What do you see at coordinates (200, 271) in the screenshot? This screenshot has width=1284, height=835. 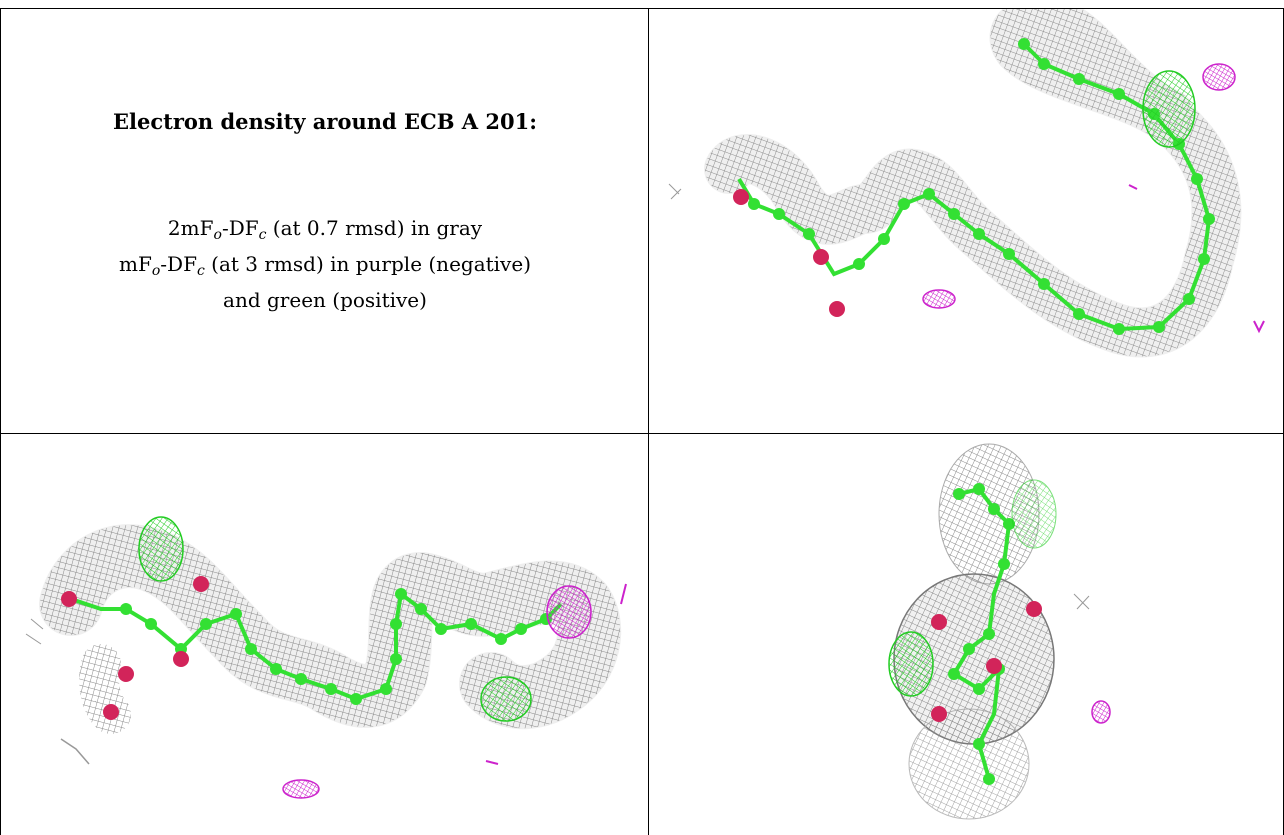 I see `legend-line2-sub-c: c` at bounding box center [200, 271].